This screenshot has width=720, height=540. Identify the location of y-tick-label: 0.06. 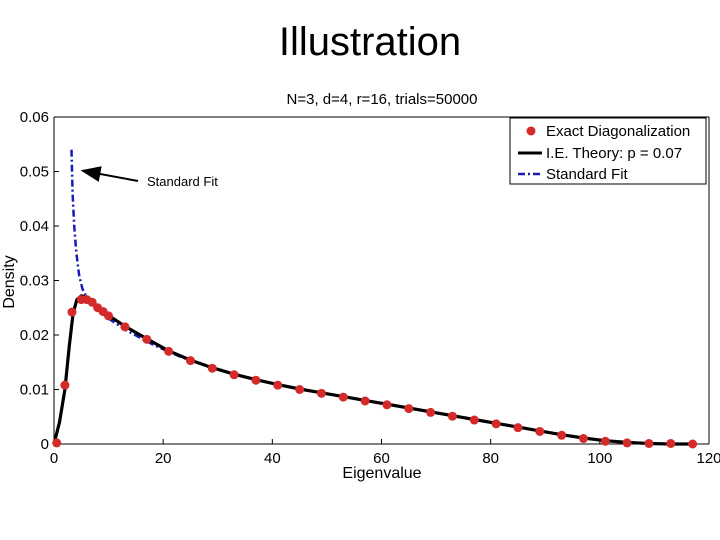
(34, 117).